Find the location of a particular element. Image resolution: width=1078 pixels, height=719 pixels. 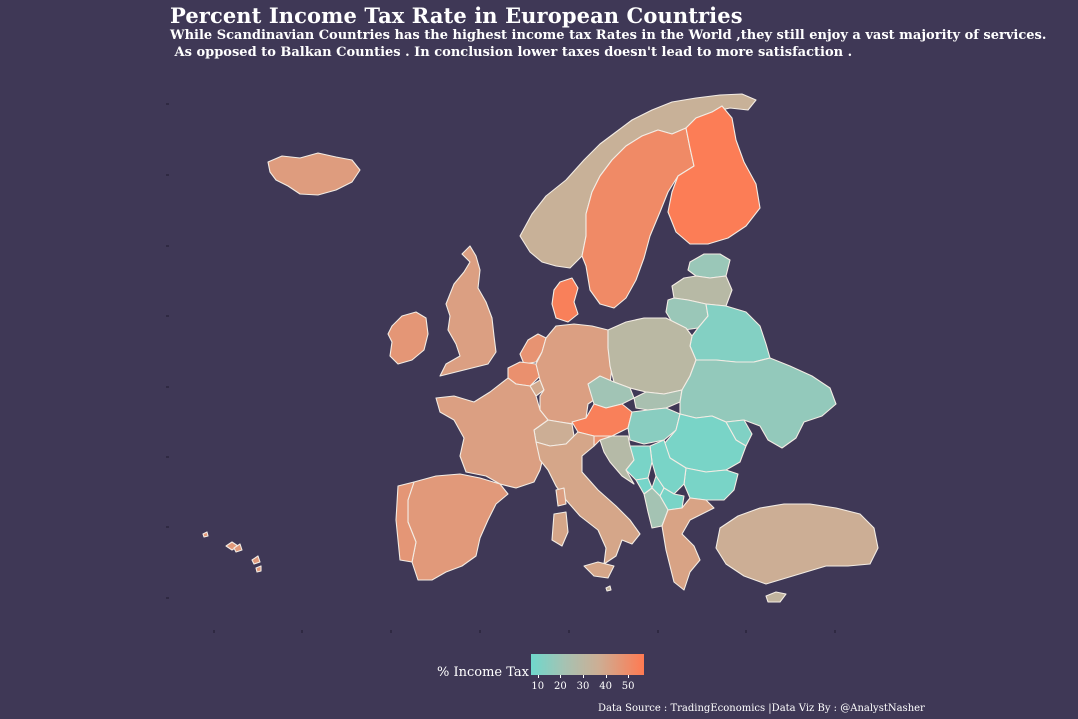

region-sweden is located at coordinates (638, 218).